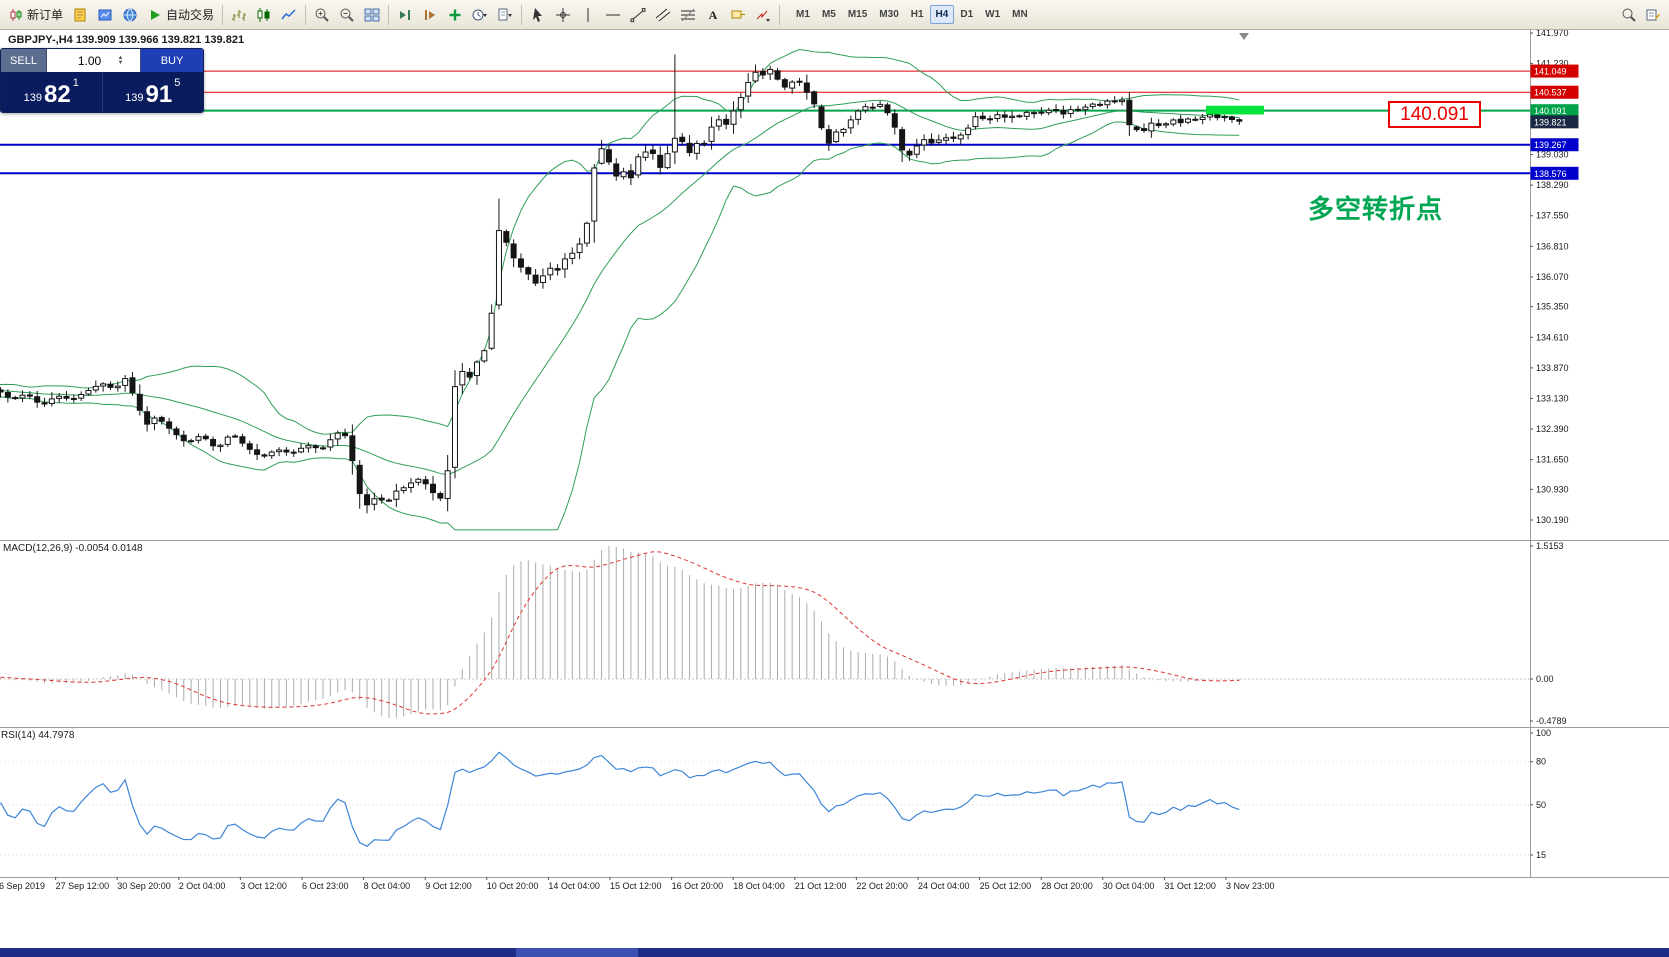 The width and height of the screenshot is (1669, 957). Describe the element at coordinates (1552, 307) in the screenshot. I see `svg-text: 135.350` at that location.